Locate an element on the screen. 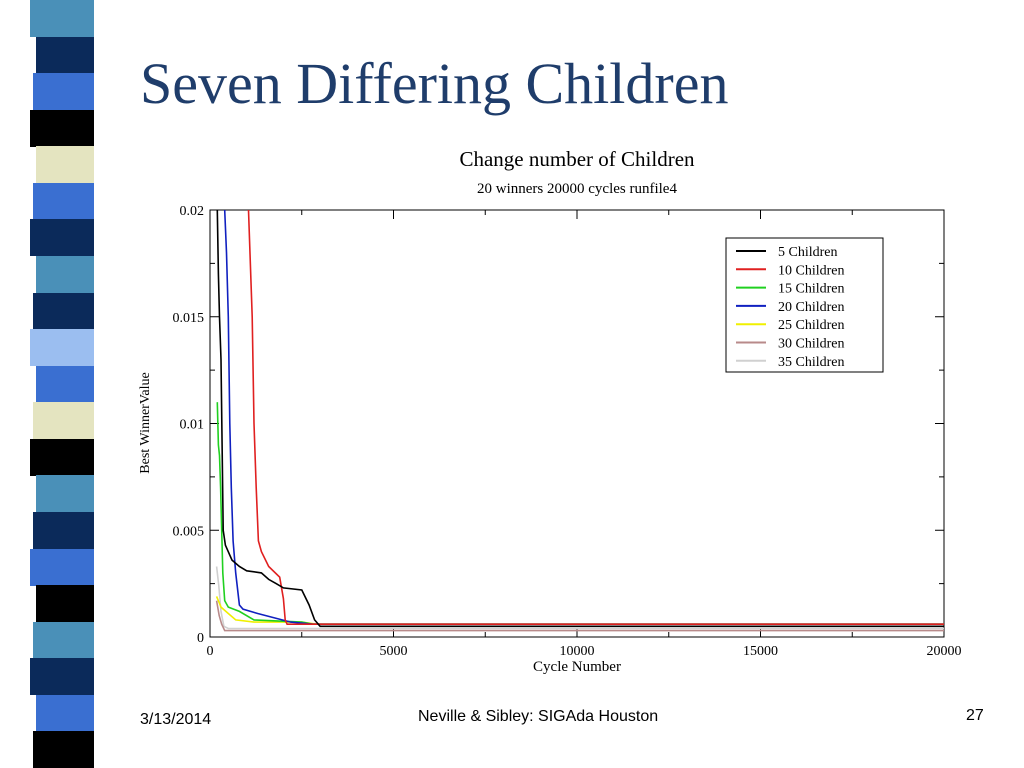 This screenshot has width=1024, height=768. page-number: 27 is located at coordinates (975, 715).